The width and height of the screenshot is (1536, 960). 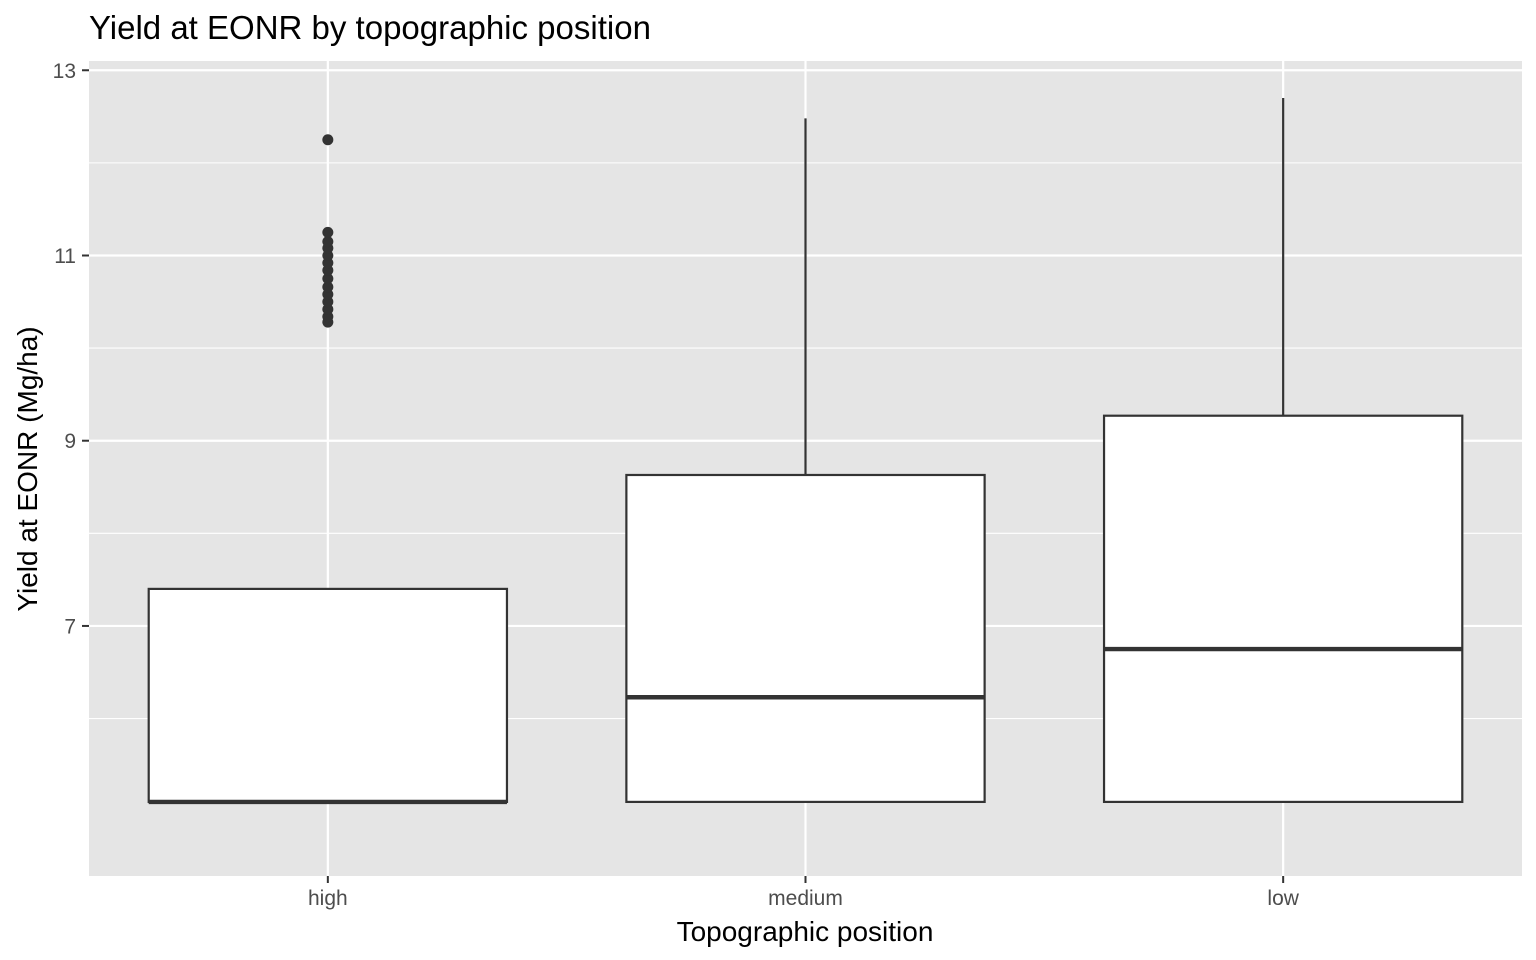 What do you see at coordinates (1283, 898) in the screenshot?
I see `x-tick-label-low: low` at bounding box center [1283, 898].